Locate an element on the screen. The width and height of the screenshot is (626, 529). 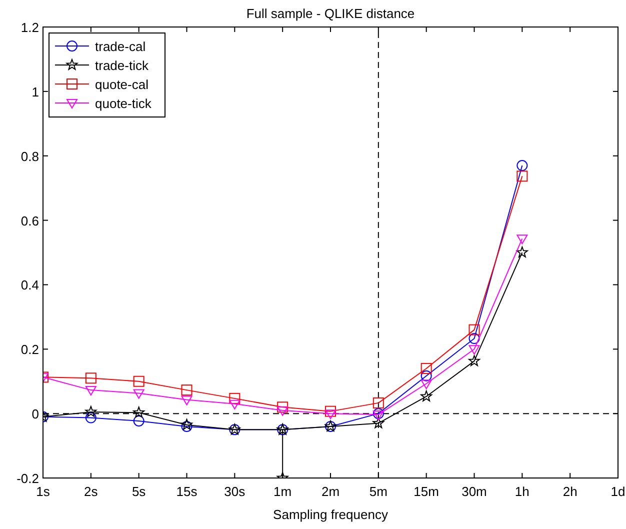
x-tick-label: 5m is located at coordinates (378, 491).